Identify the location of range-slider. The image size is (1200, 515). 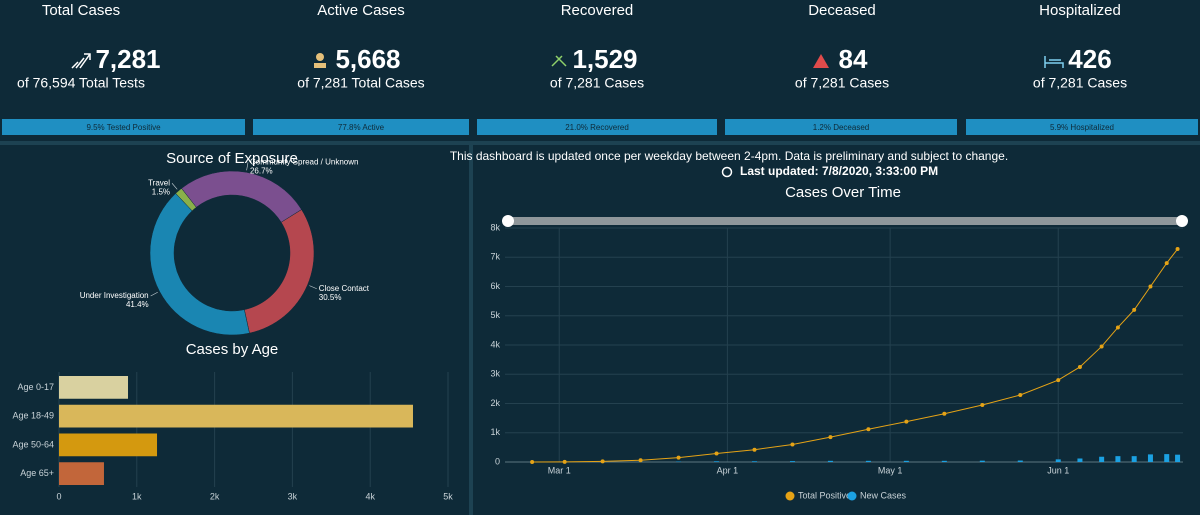
(845, 221).